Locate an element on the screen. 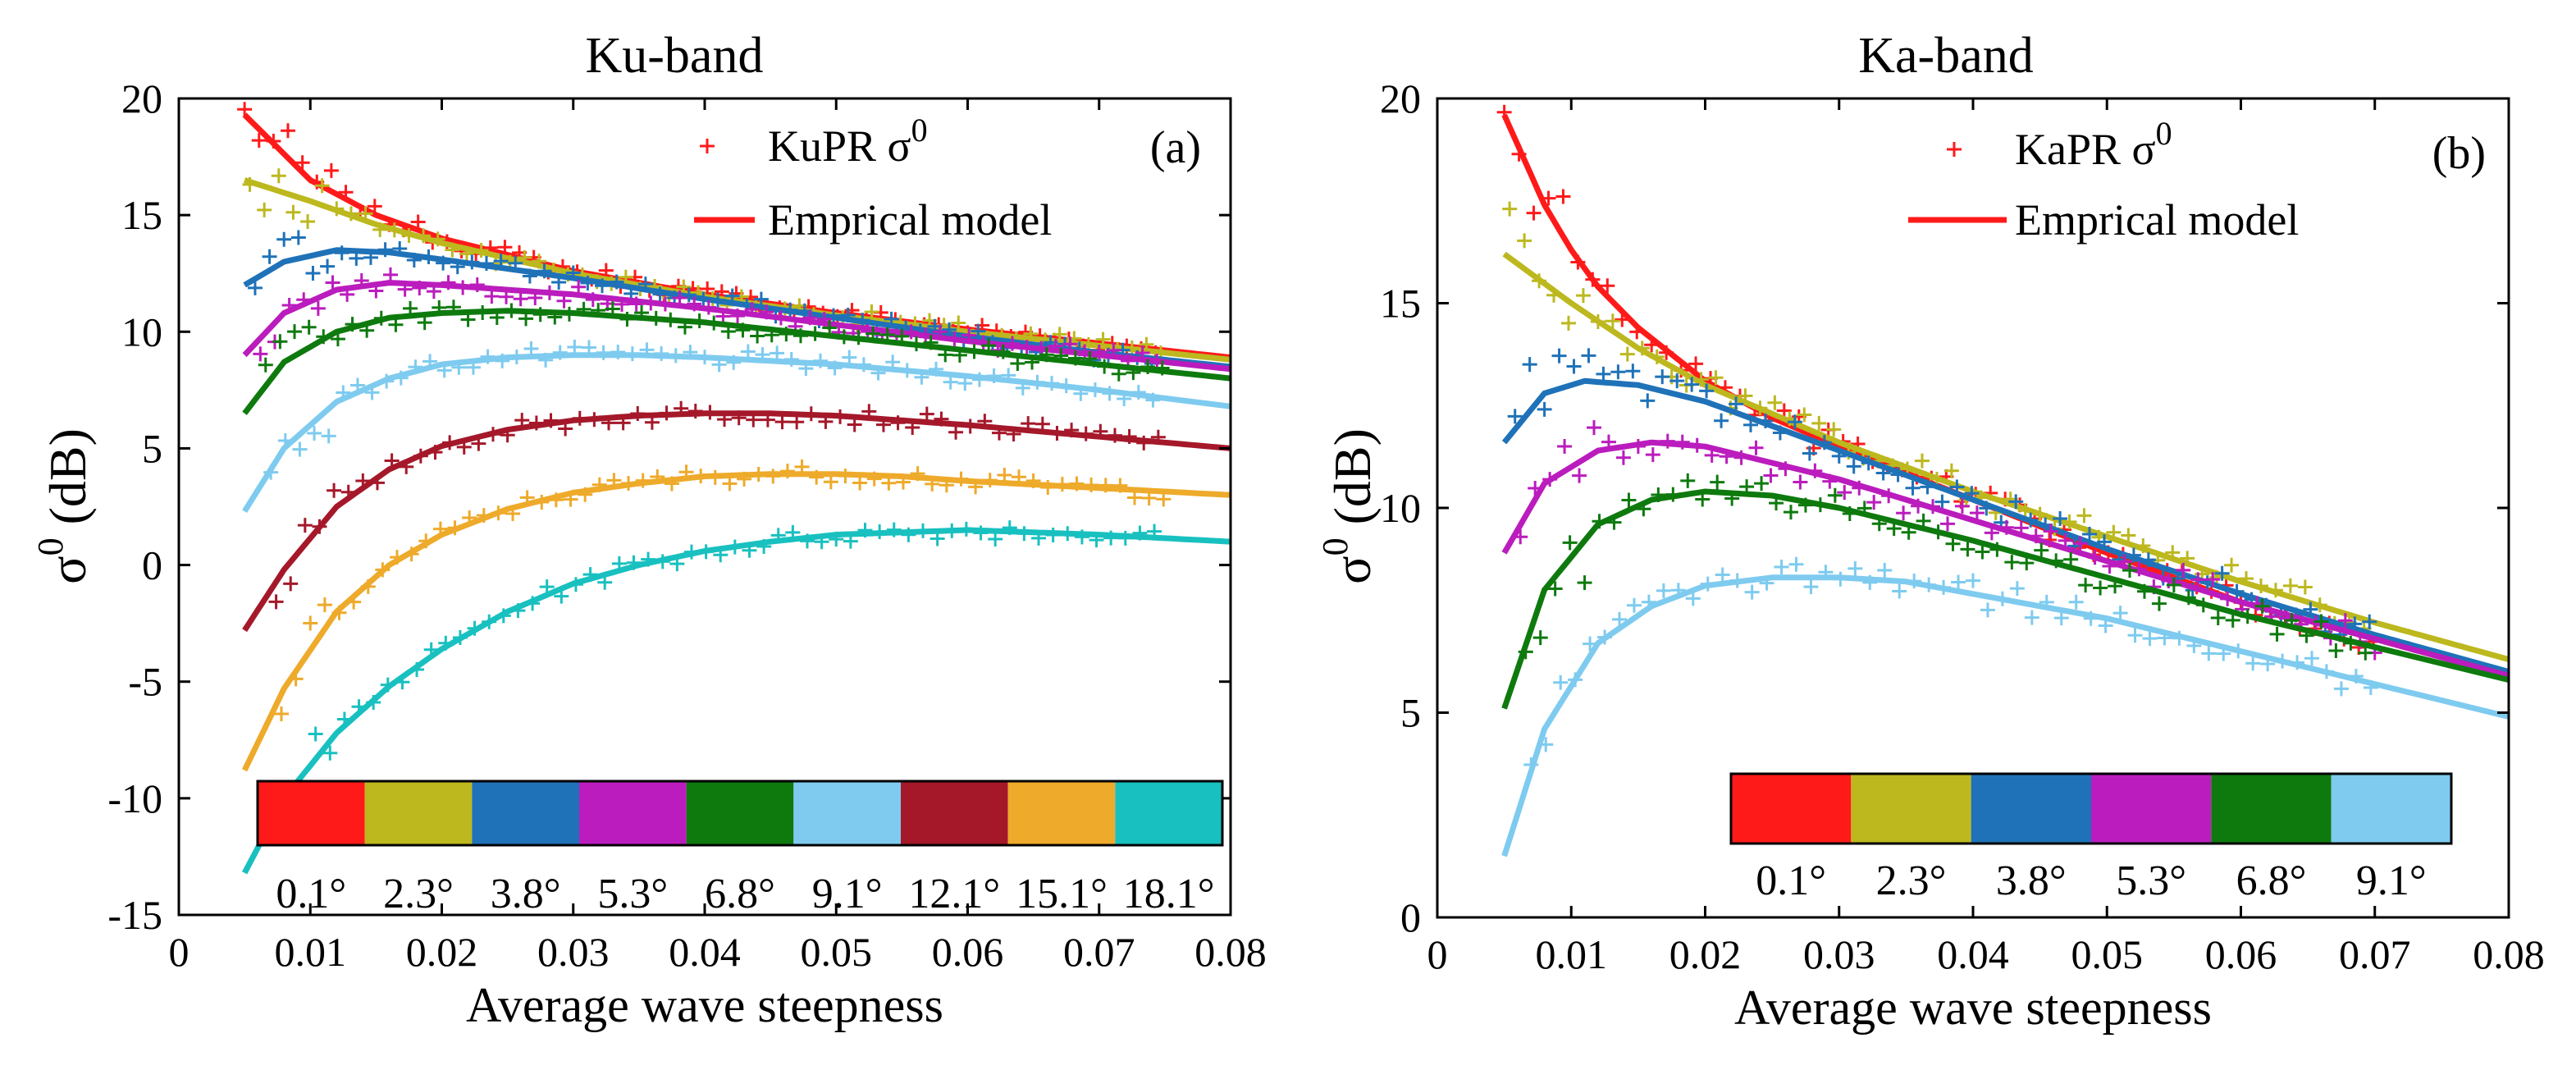 This screenshot has height=1070, width=2576. x-axis-label: Average wave steepness is located at coordinates (1973, 1008).